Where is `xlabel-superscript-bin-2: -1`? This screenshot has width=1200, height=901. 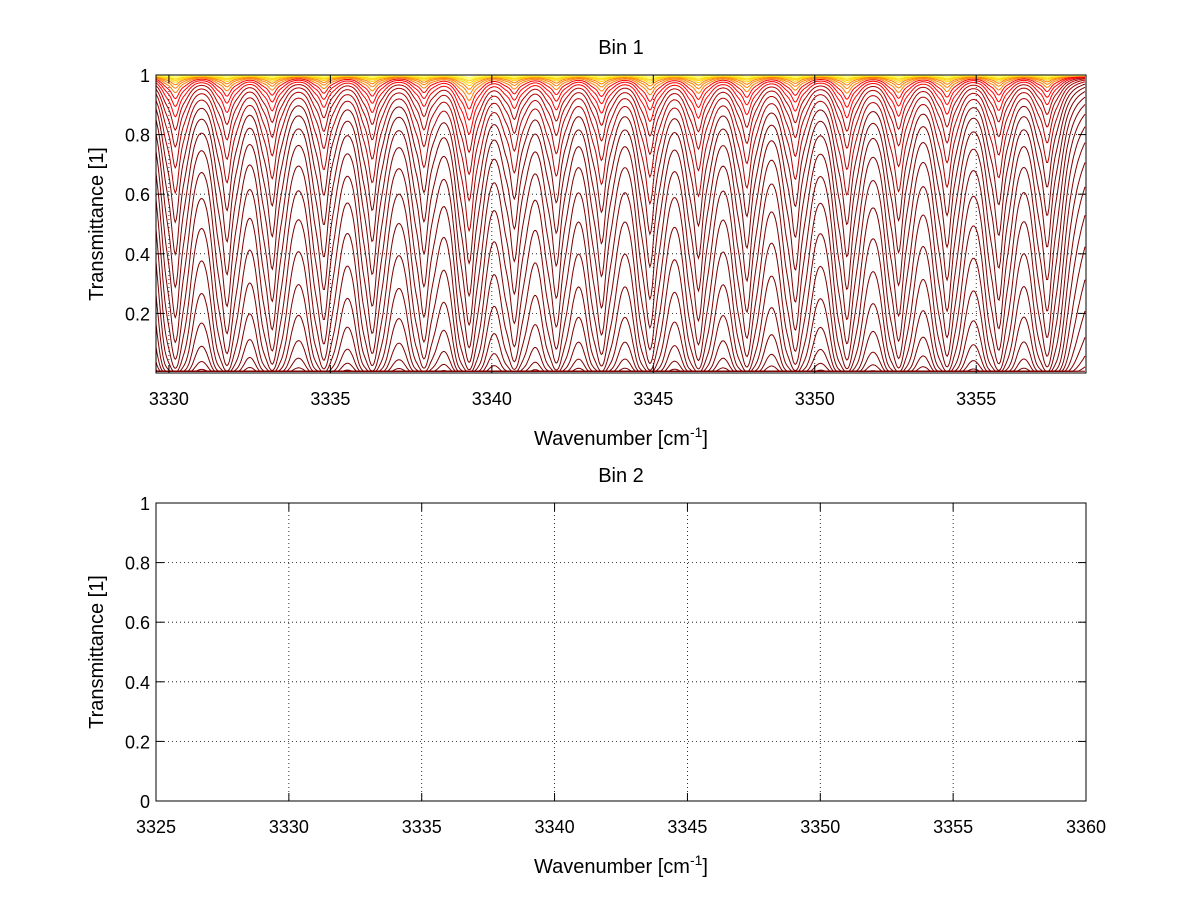
xlabel-superscript-bin-2: -1 is located at coordinates (696, 860).